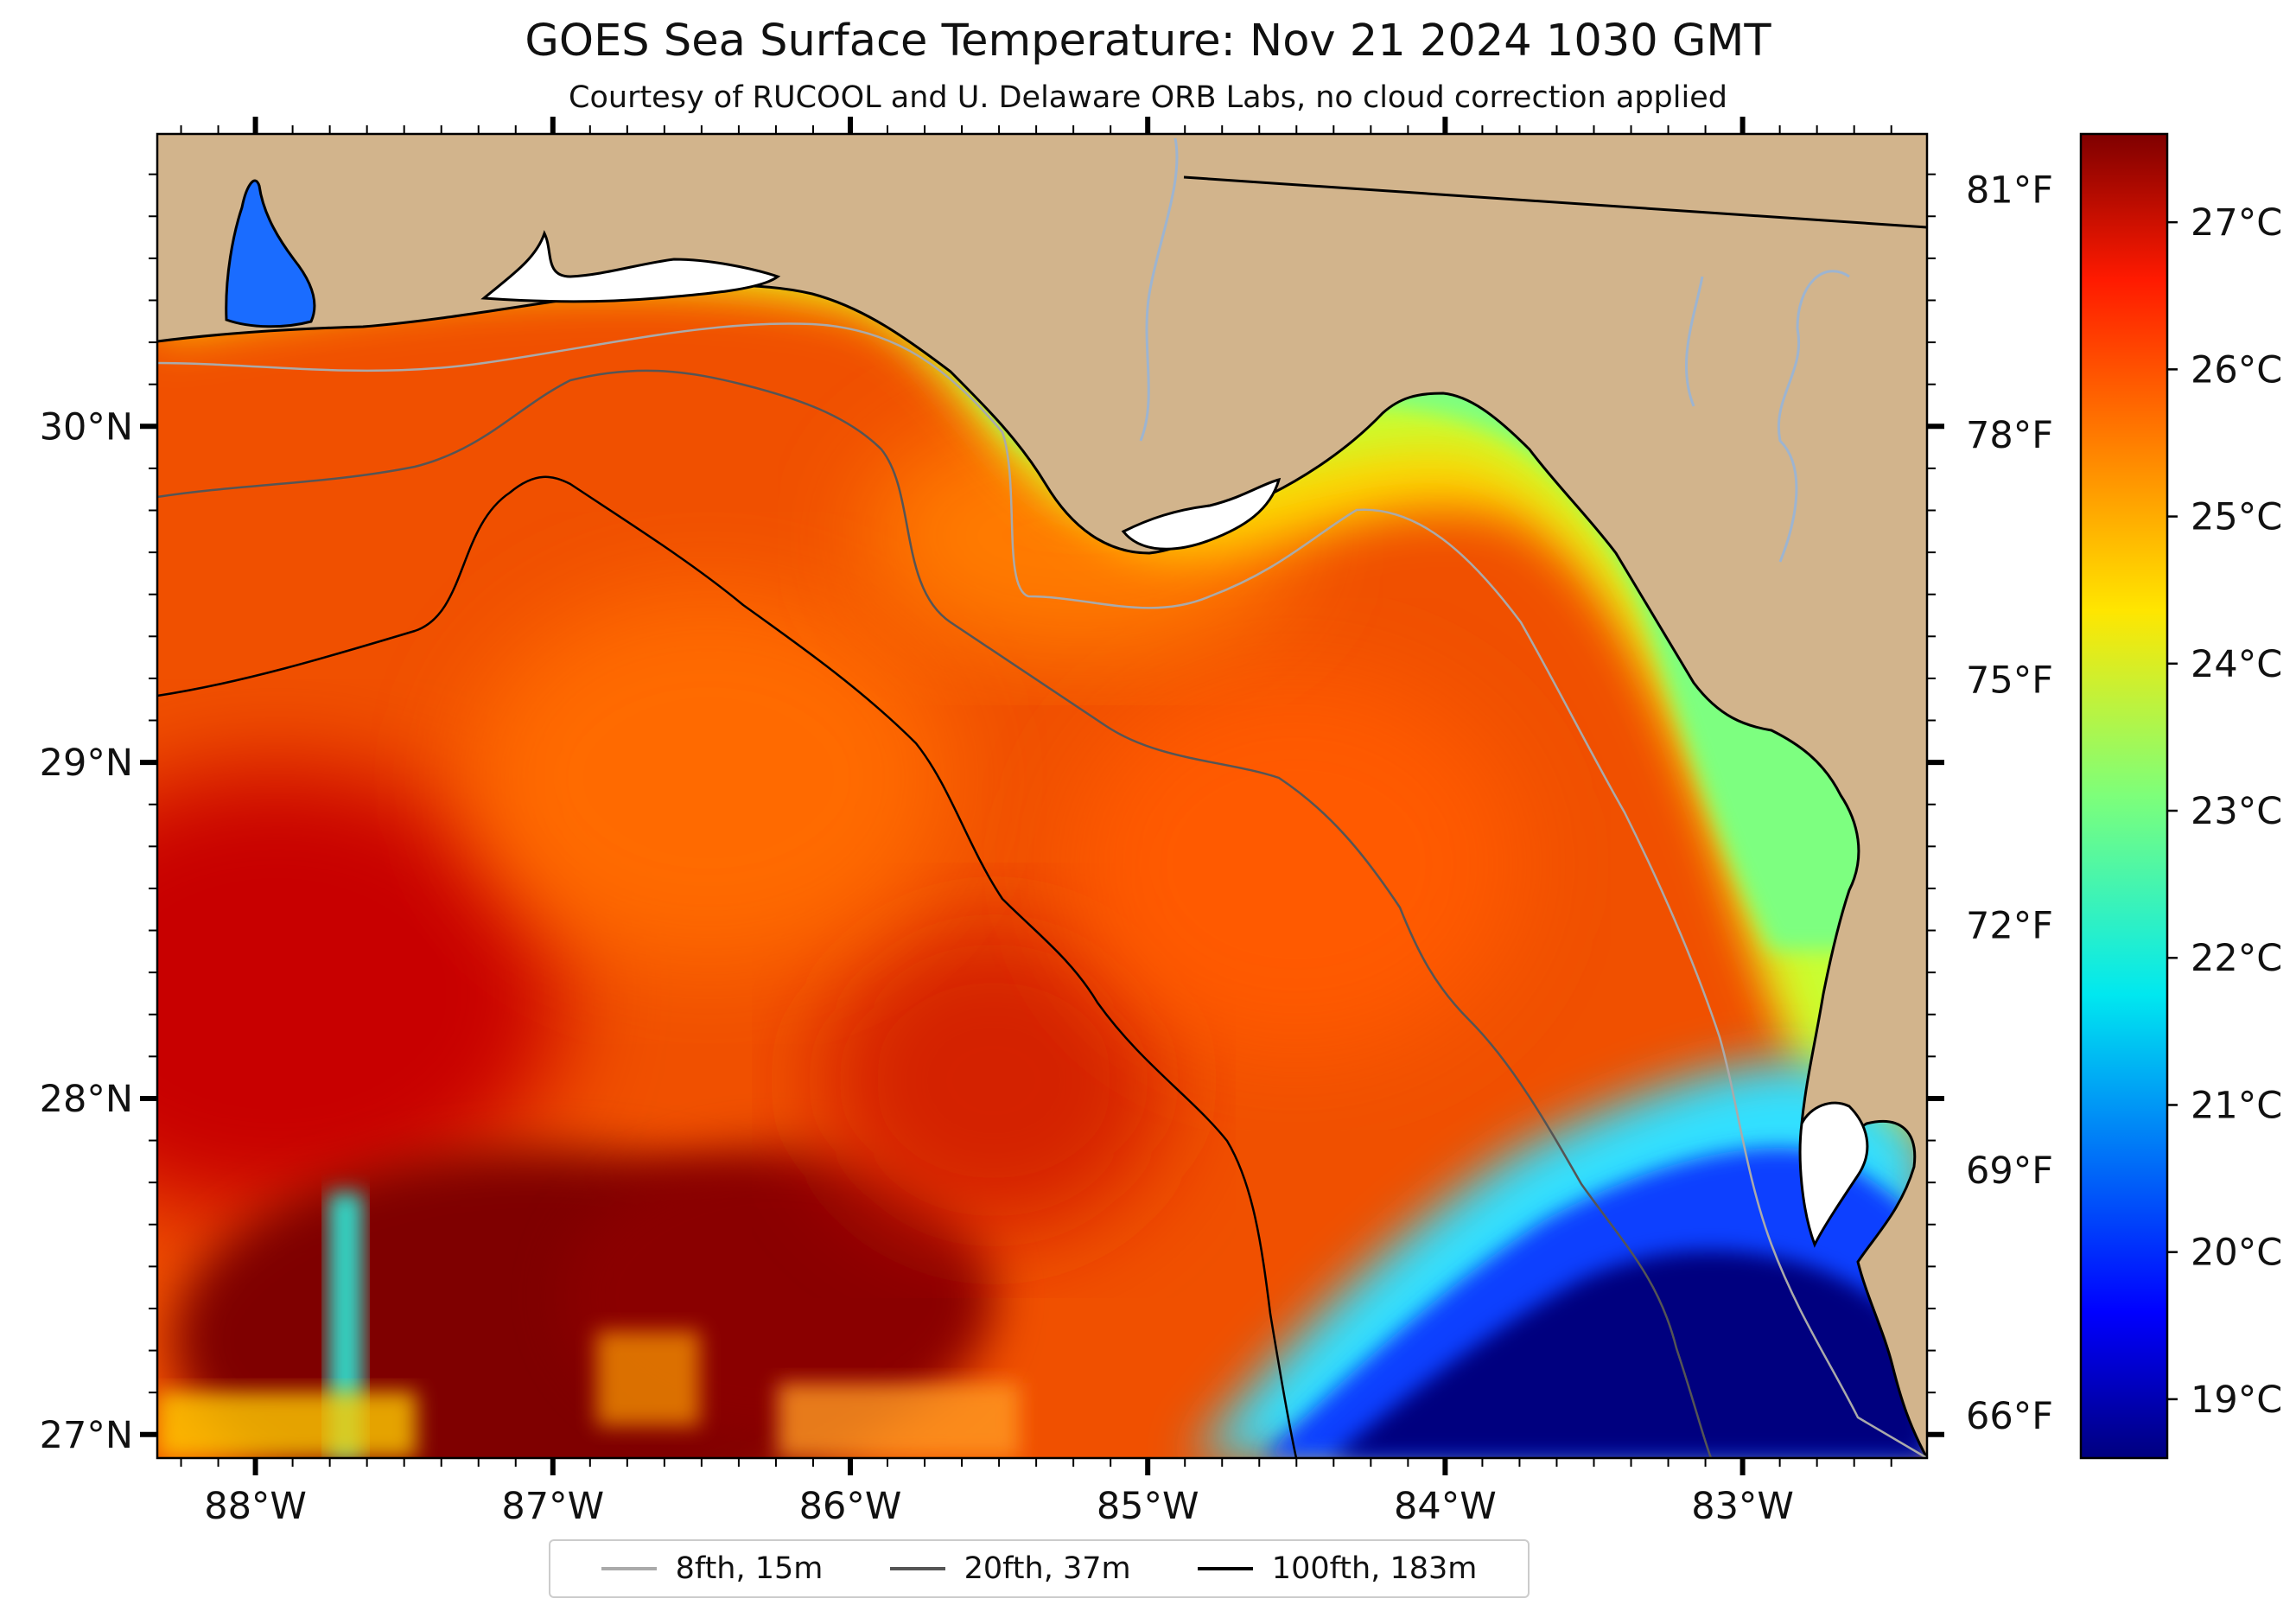  Describe the element at coordinates (2009, 681) in the screenshot. I see `fahrenheit-tick-label: 75°F` at that location.